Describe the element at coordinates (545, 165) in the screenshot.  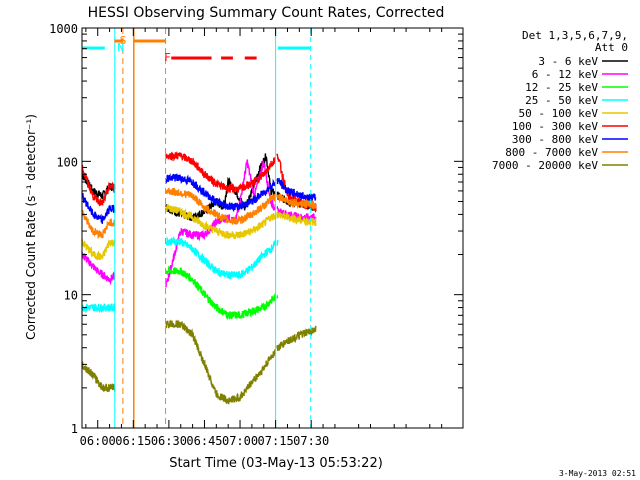
I see `legend-label-8: 7000 - 20000 keV` at that location.